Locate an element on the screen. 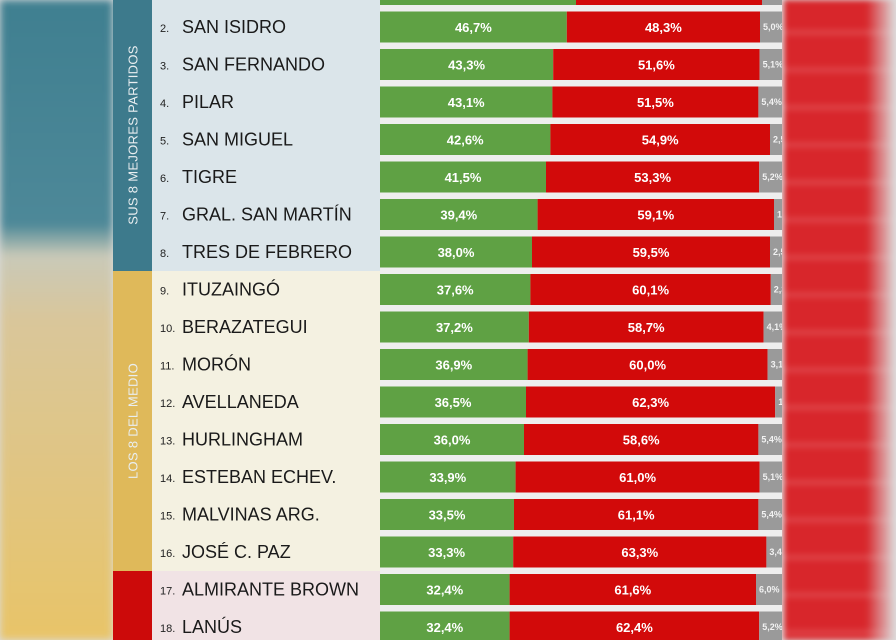  data-label: 36,9% is located at coordinates (453, 365).